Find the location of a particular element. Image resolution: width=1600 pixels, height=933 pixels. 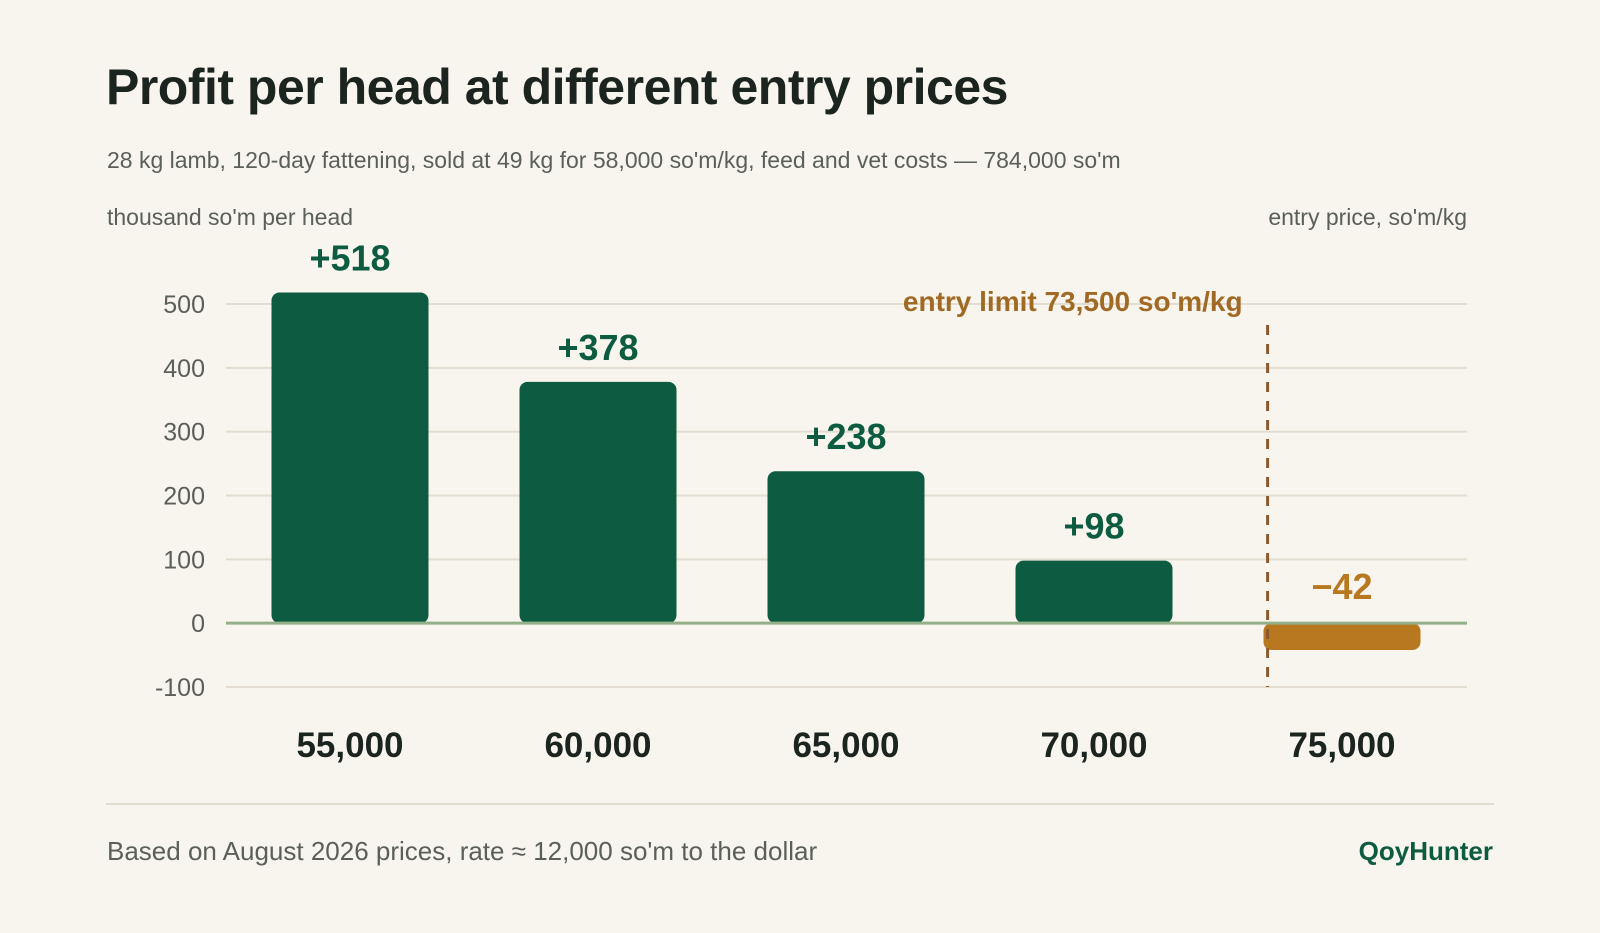

bar-value-label: −42 is located at coordinates (1341, 586).